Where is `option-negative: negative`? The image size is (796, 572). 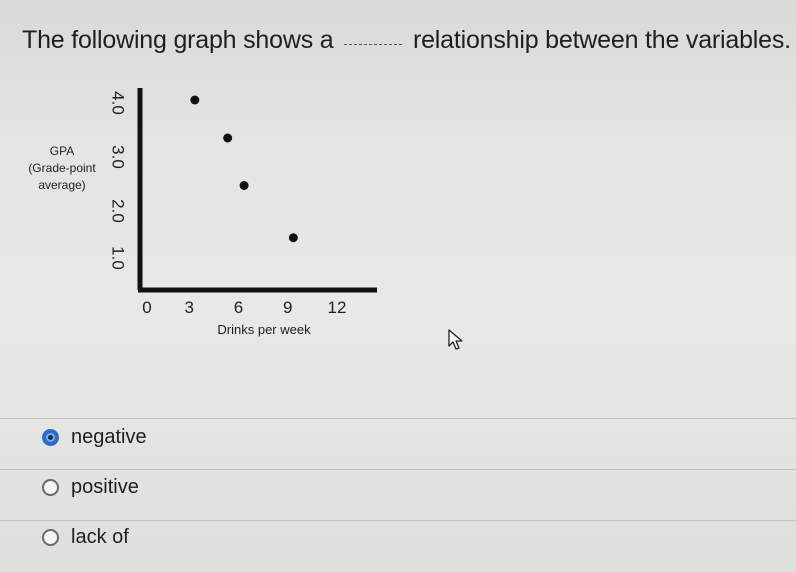
option-negative: negative is located at coordinates (94, 437).